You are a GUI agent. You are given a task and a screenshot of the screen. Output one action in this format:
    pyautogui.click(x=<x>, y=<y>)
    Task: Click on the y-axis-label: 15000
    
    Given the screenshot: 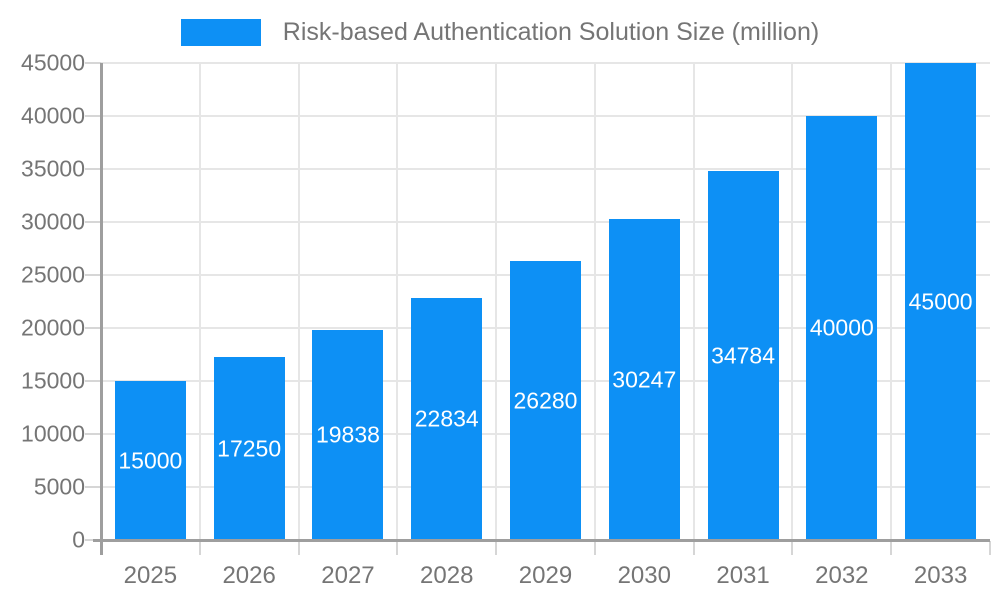 What is the action you would take?
    pyautogui.click(x=53, y=380)
    